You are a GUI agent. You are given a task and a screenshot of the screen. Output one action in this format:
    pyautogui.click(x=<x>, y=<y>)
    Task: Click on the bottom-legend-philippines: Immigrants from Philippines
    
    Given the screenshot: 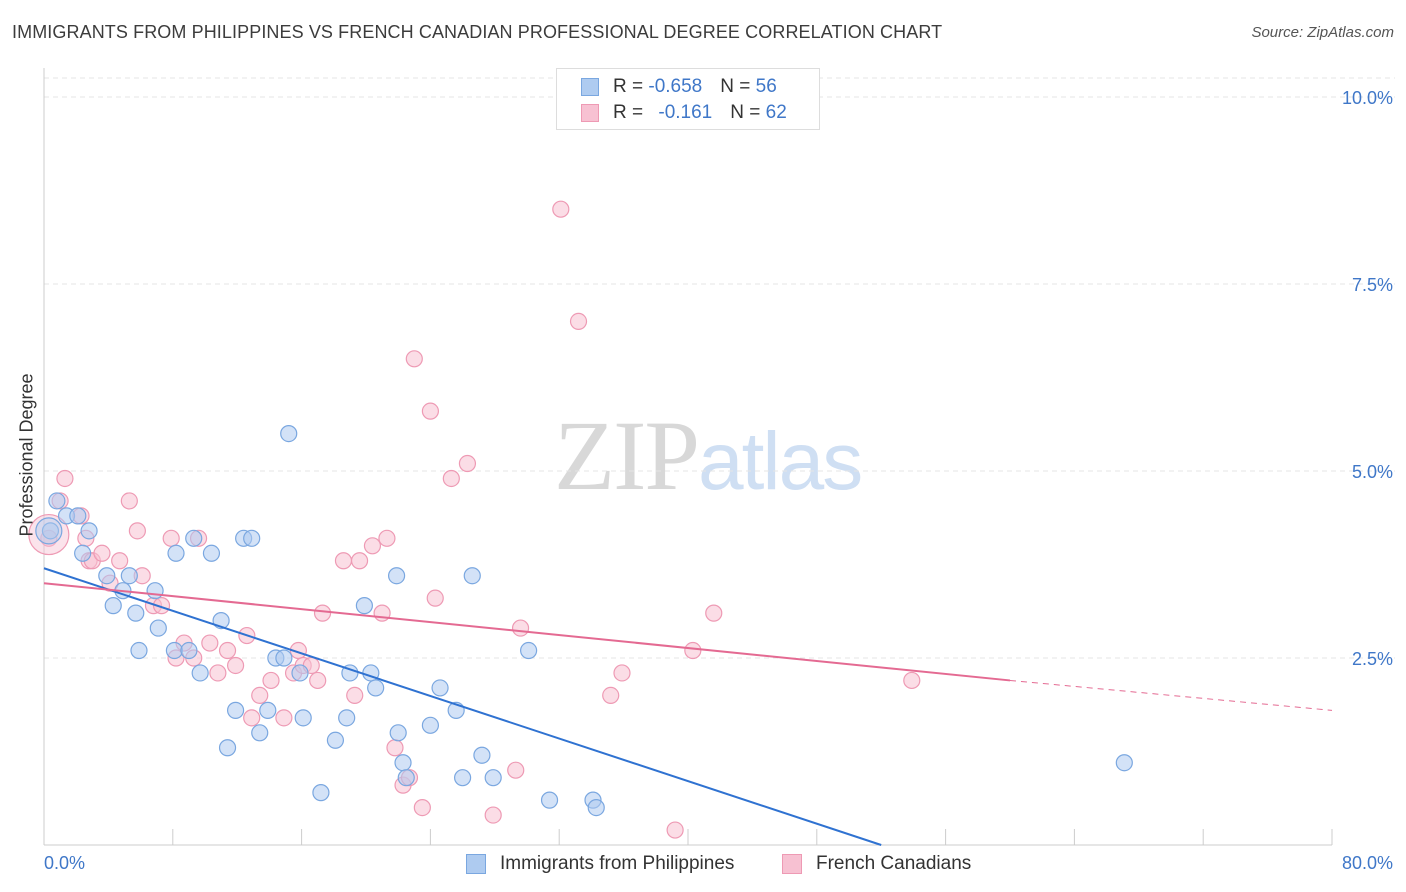 What is the action you would take?
    pyautogui.click(x=600, y=864)
    